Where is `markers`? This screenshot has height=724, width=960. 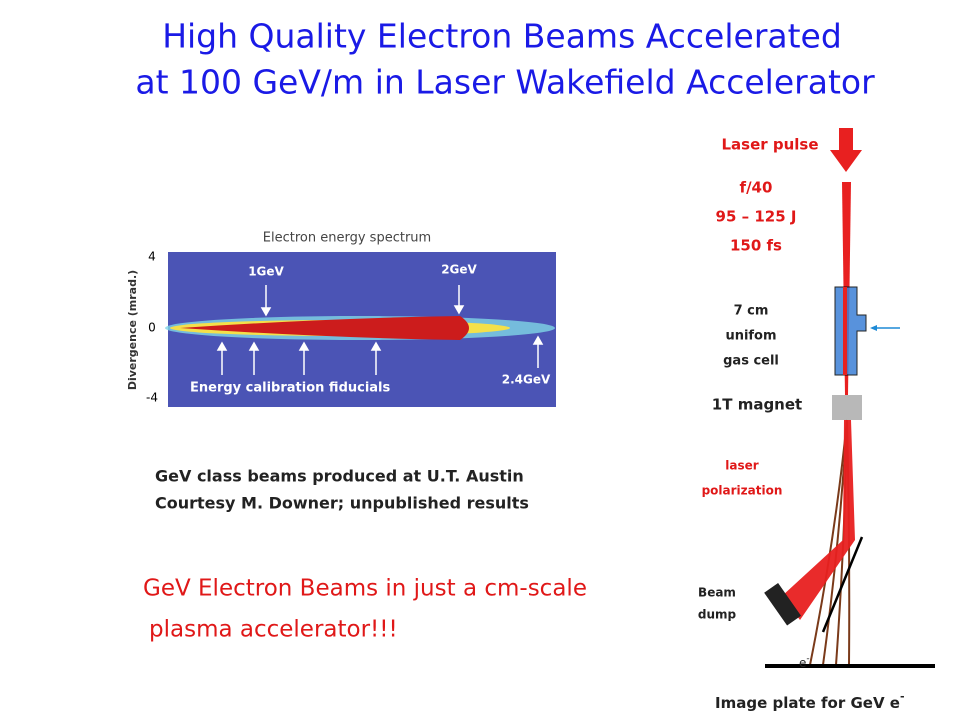 markers is located at coordinates (380, 330).